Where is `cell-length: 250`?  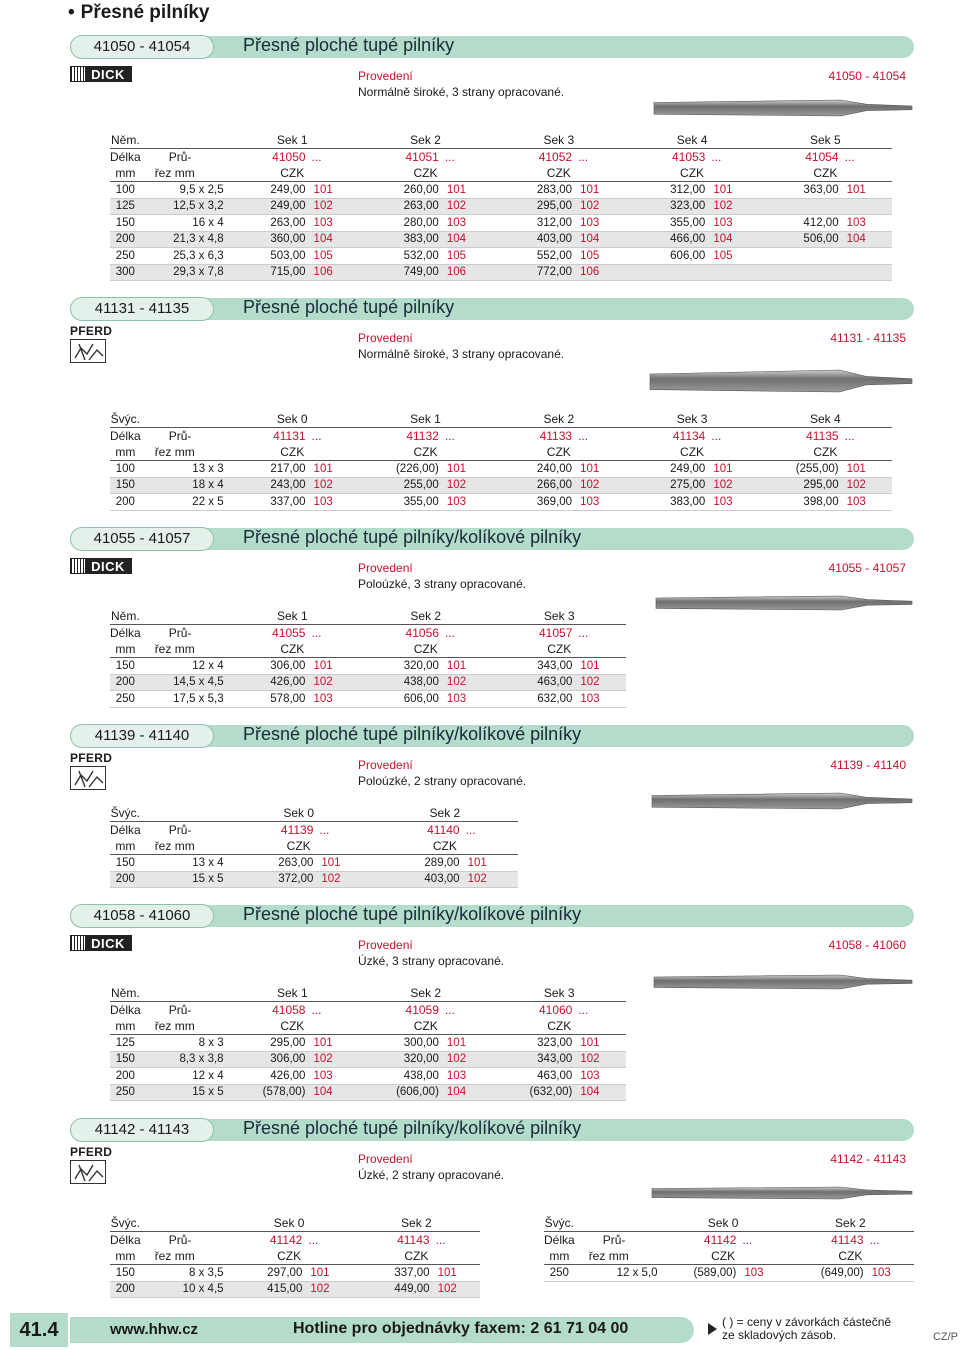
cell-length: 250 is located at coordinates (125, 256).